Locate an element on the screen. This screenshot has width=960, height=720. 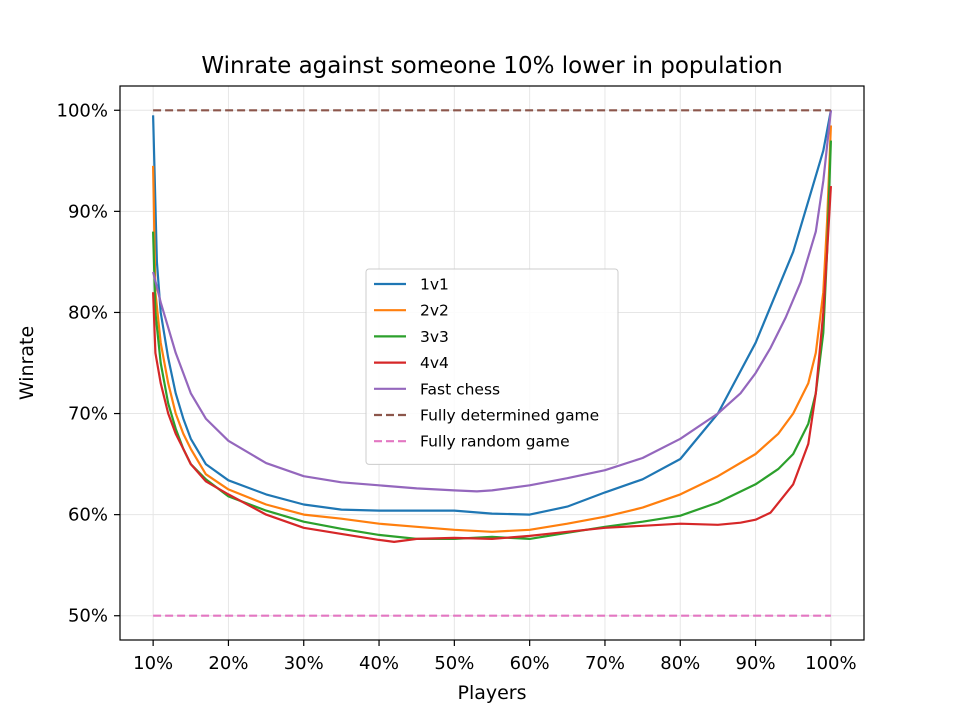
y-axis-title: Winrate is located at coordinates (27, 363).